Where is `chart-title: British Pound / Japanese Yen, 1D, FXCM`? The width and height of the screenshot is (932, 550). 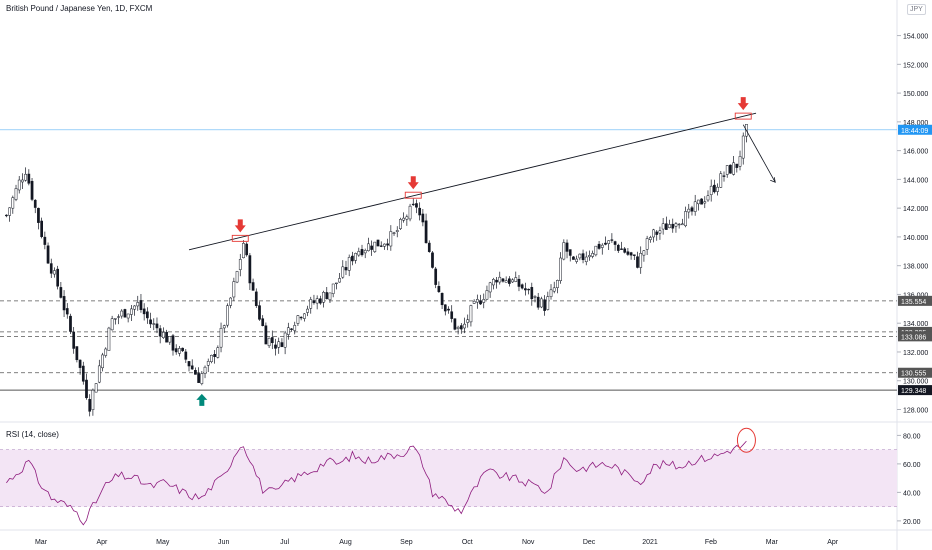 chart-title: British Pound / Japanese Yen, 1D, FXCM is located at coordinates (79, 8).